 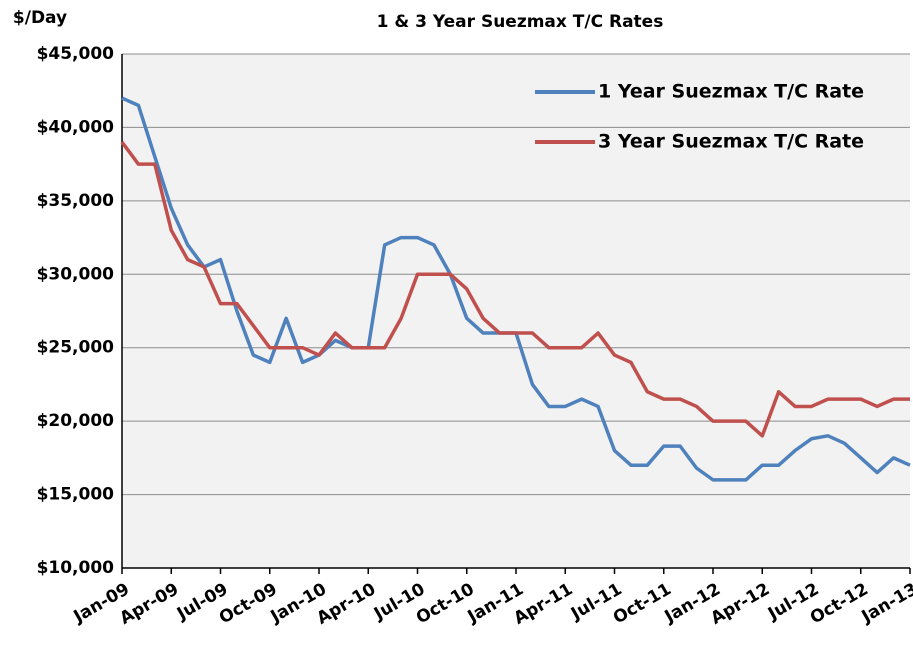 I want to click on y-tick-label: $30,000, so click(x=76, y=274).